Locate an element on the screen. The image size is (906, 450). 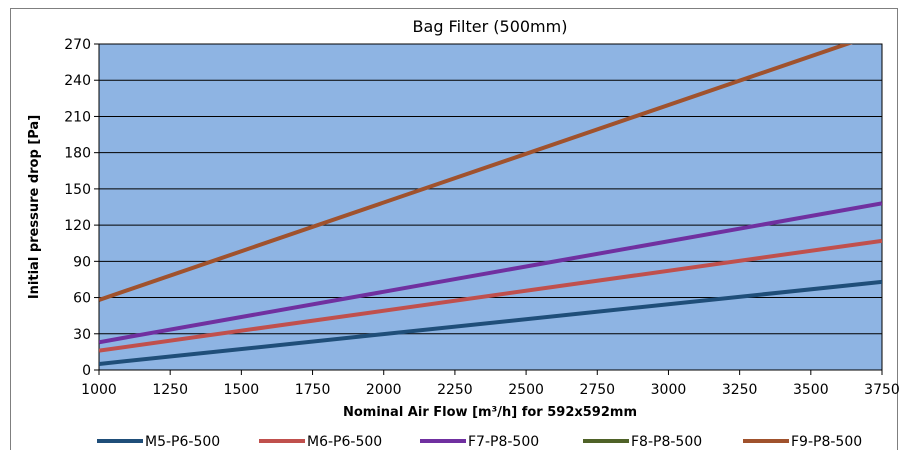
x-tick-label: 2250 is located at coordinates (455, 390).